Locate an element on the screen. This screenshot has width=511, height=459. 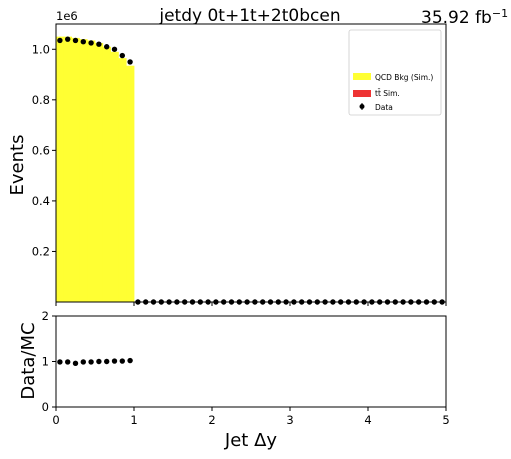
legend-label-qcd: QCD Bkg (Sim.) is located at coordinates (404, 77).